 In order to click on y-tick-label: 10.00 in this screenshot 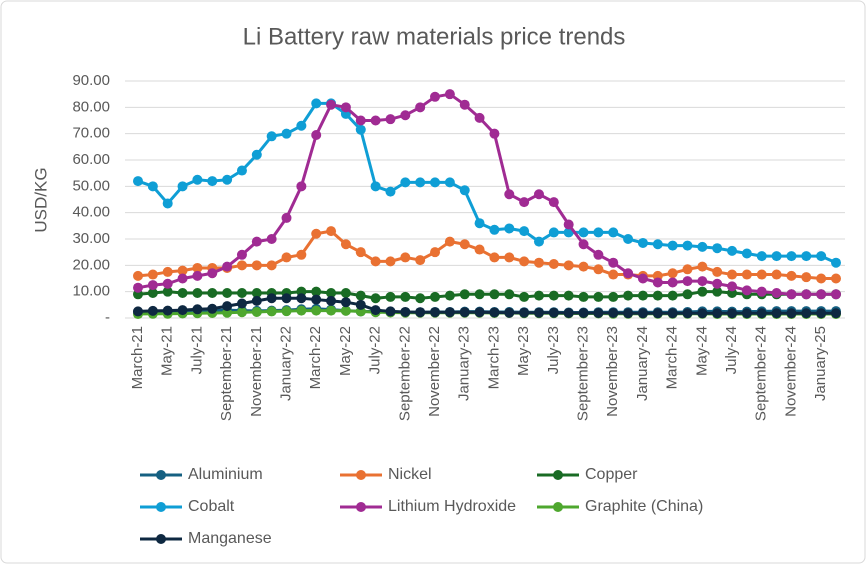, I will do `click(91, 291)`.